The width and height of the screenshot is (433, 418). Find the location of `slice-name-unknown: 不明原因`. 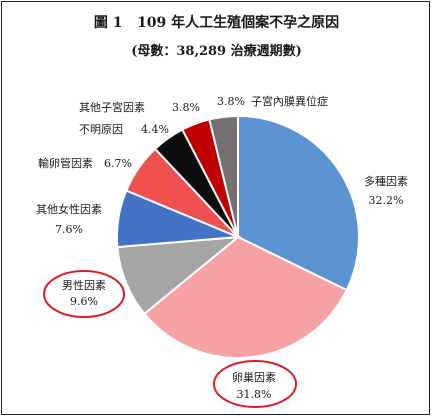

slice-name-unknown: 不明原因 is located at coordinates (101, 129).